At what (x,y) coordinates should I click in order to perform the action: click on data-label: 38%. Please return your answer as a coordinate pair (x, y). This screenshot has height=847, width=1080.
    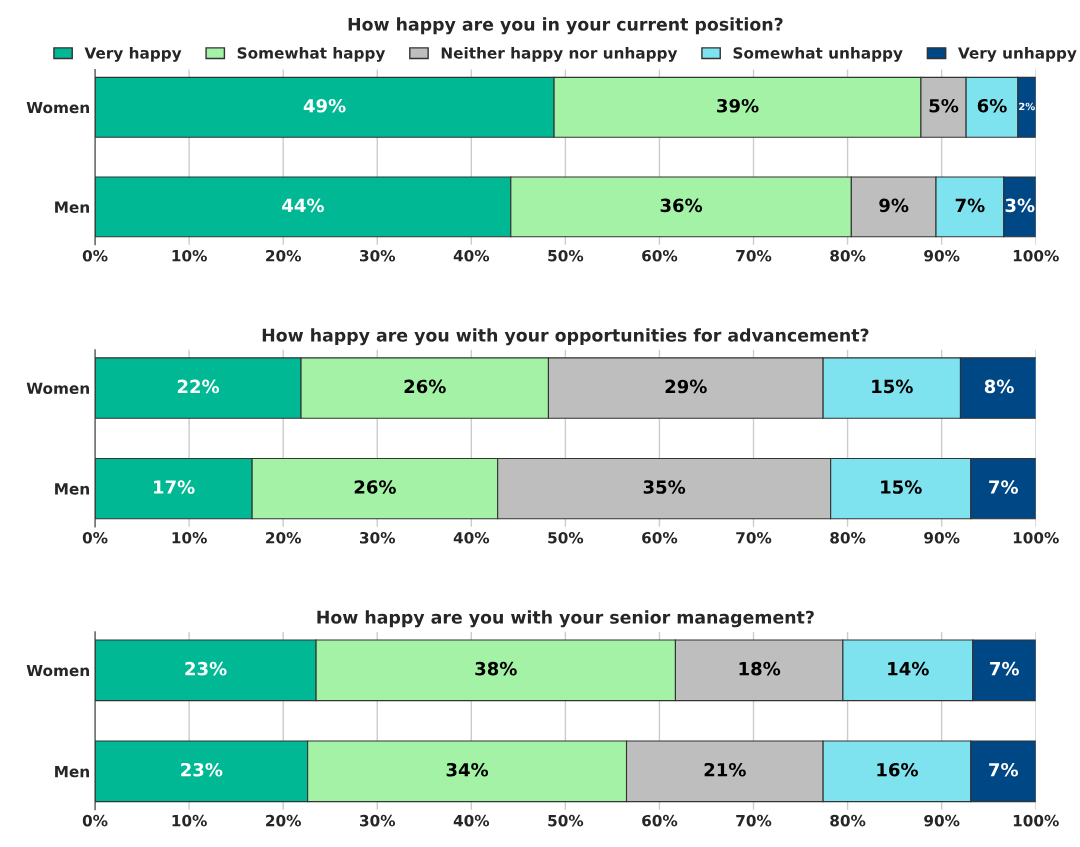
    Looking at the image, I should click on (496, 668).